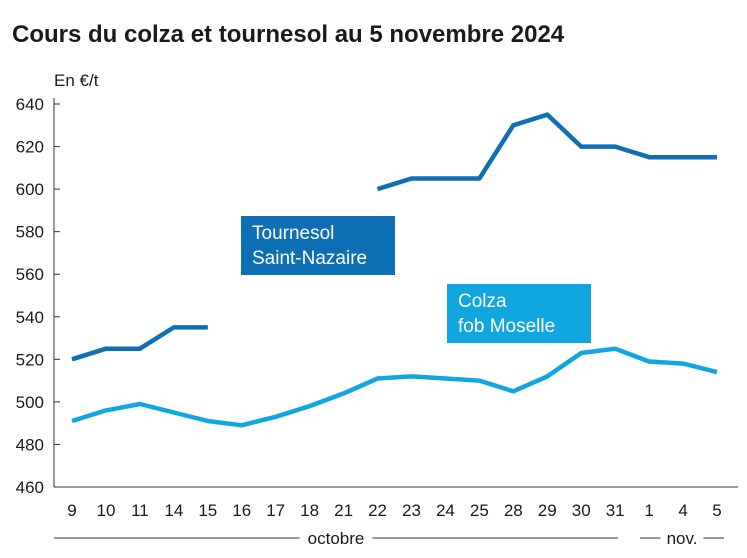 This screenshot has height=558, width=747. What do you see at coordinates (411, 510) in the screenshot?
I see `x-tick-label: 23` at bounding box center [411, 510].